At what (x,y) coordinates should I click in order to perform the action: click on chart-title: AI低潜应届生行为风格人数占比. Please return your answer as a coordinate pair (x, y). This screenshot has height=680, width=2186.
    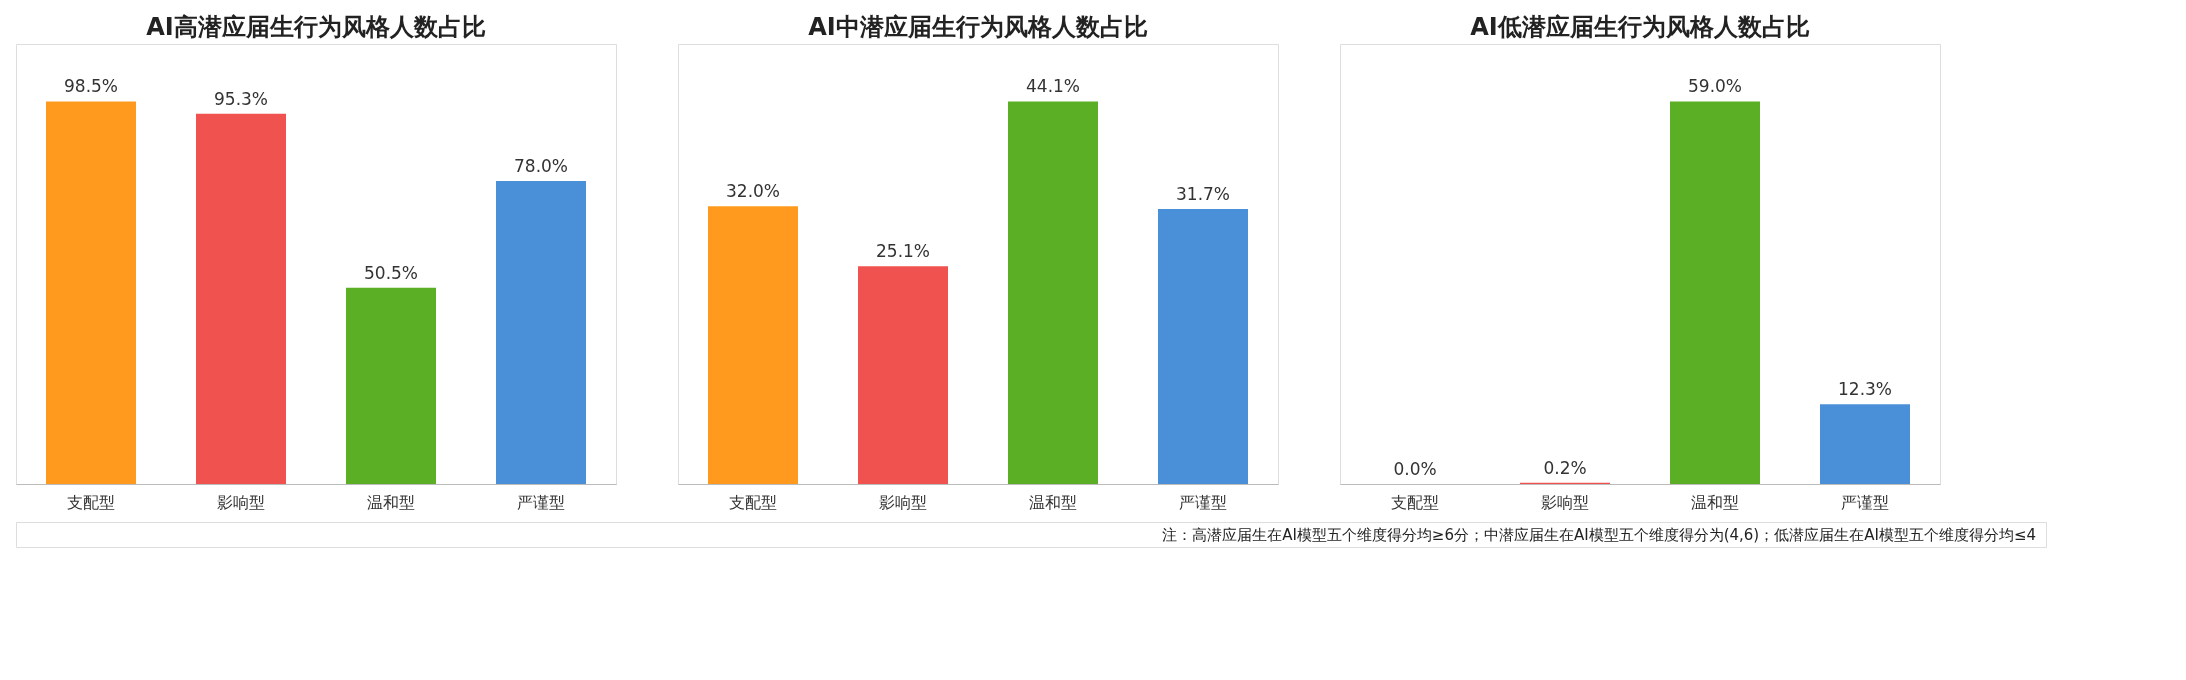
    Looking at the image, I should click on (1640, 27).